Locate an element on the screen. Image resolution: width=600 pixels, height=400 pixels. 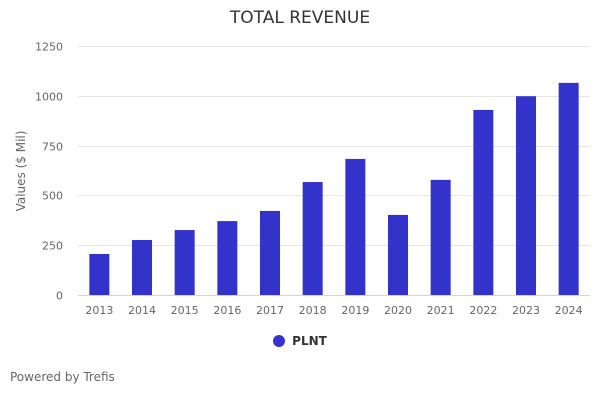
legend-item-plnt: PLNT is located at coordinates (309, 341).